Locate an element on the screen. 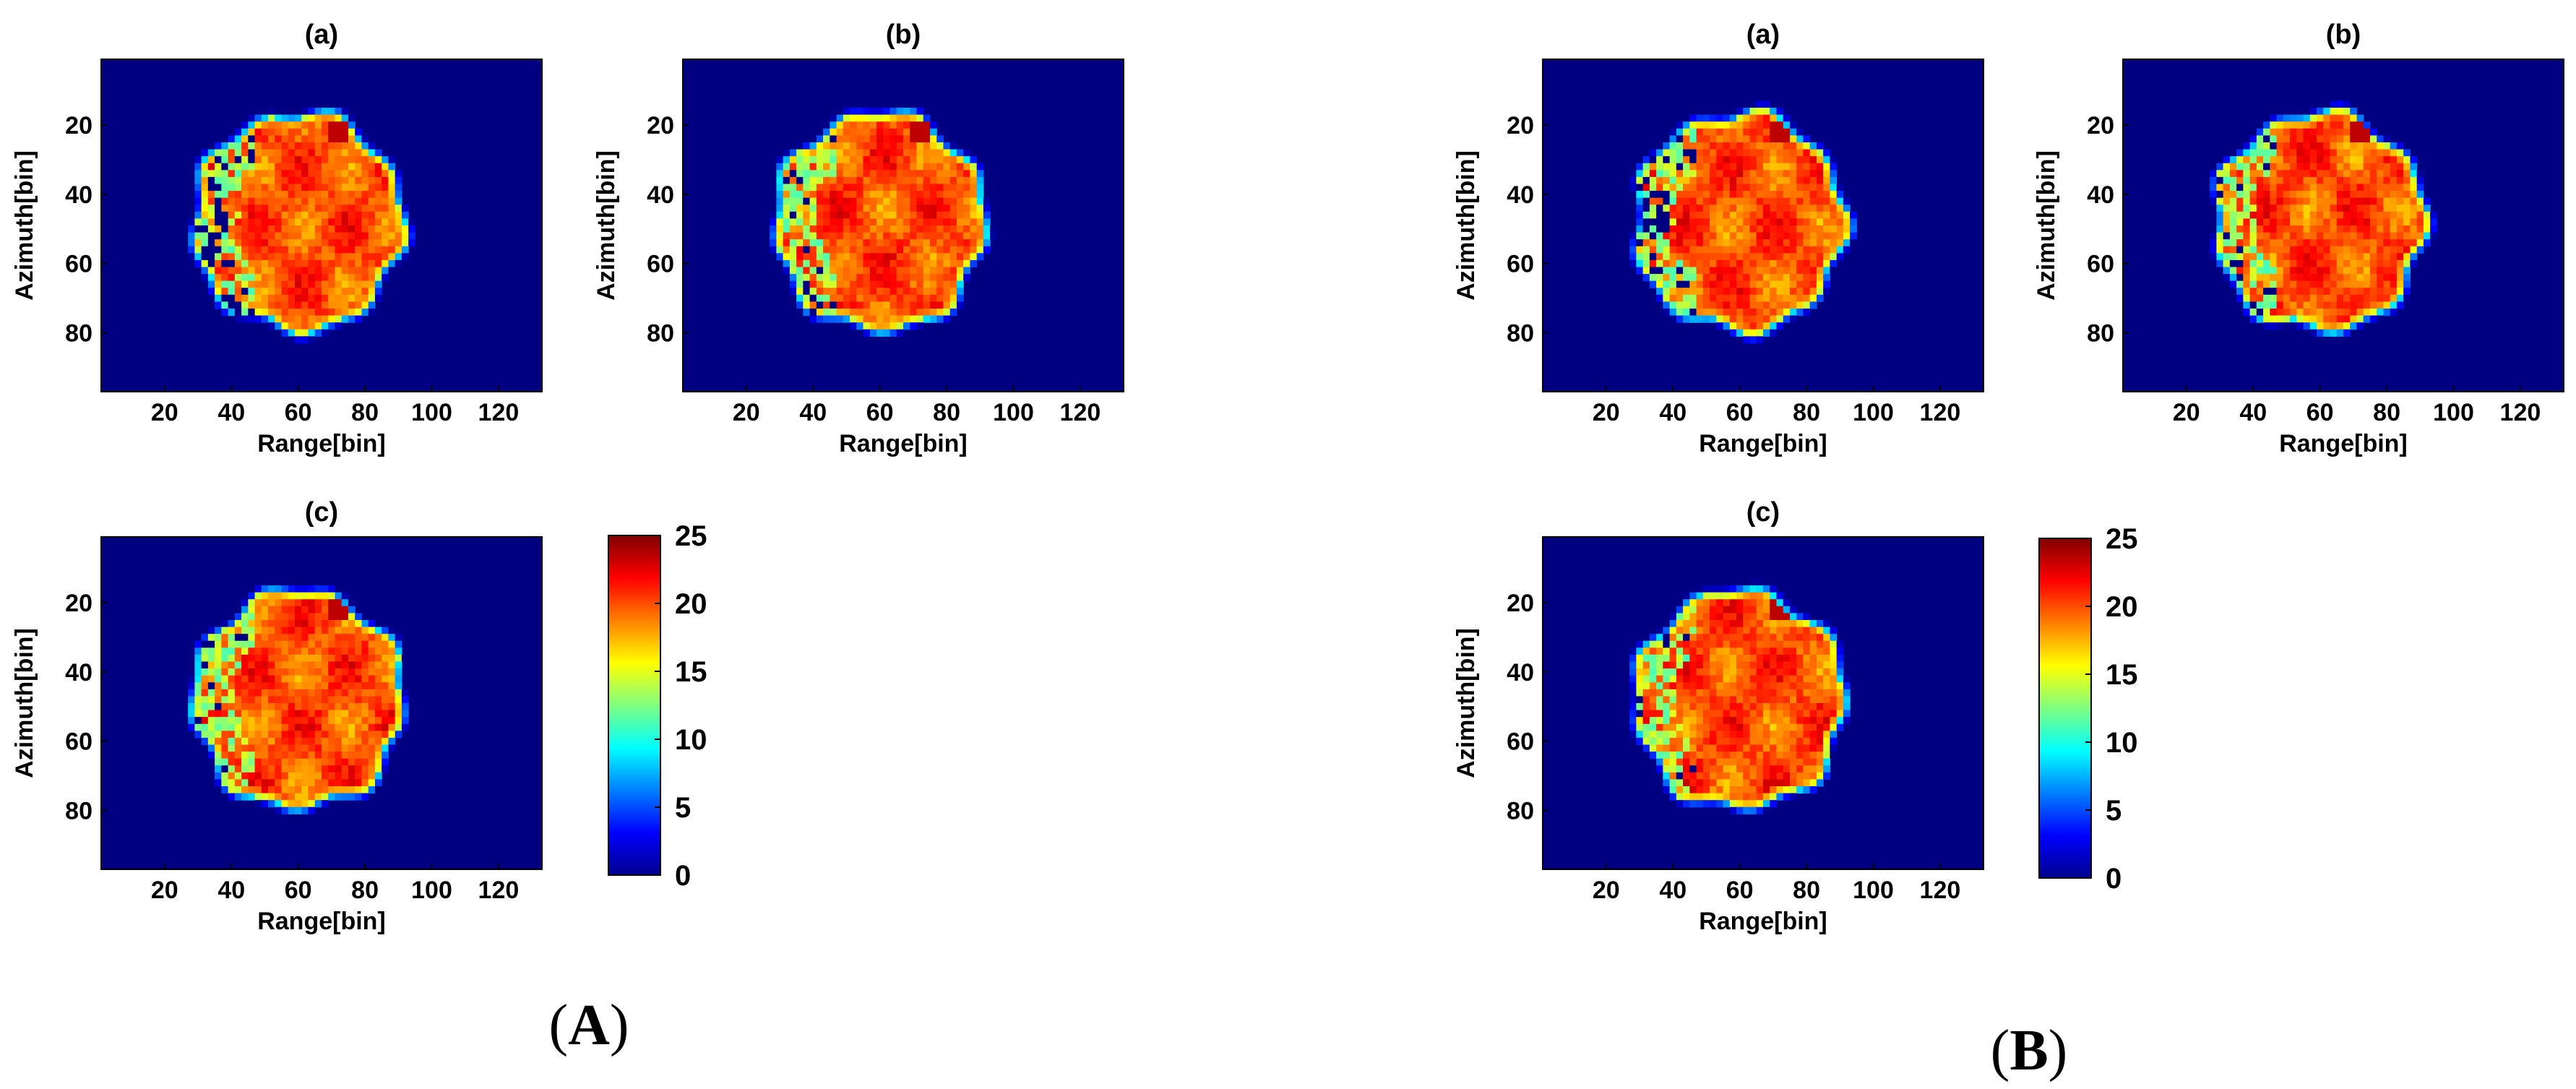 The height and width of the screenshot is (1089, 2576). x-tick-label: 60 is located at coordinates (298, 413).